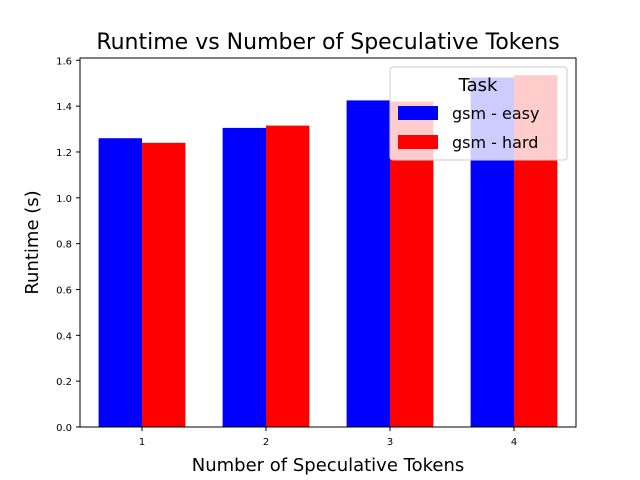 The width and height of the screenshot is (640, 480). I want to click on y-axis: 0.0 0.2 0.4 0.6 0.8 1.0 1.2 1.4 1.6, so click(68, 245).